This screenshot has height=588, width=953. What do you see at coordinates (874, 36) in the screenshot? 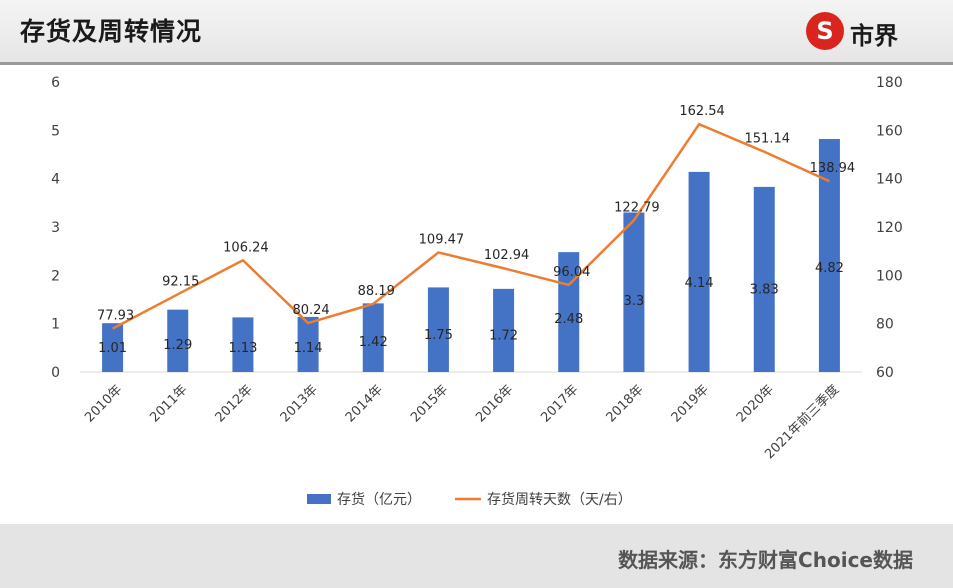
I see `logo-text: 市界` at bounding box center [874, 36].